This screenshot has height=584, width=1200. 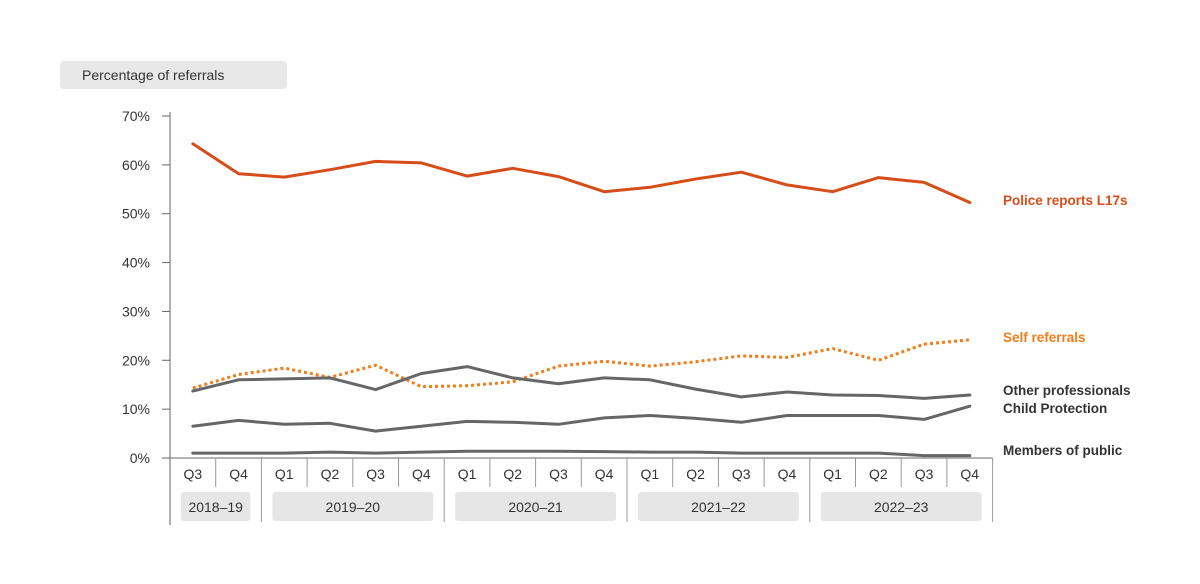 I want to click on y-axis-title: Percentage of referrals, so click(x=173, y=75).